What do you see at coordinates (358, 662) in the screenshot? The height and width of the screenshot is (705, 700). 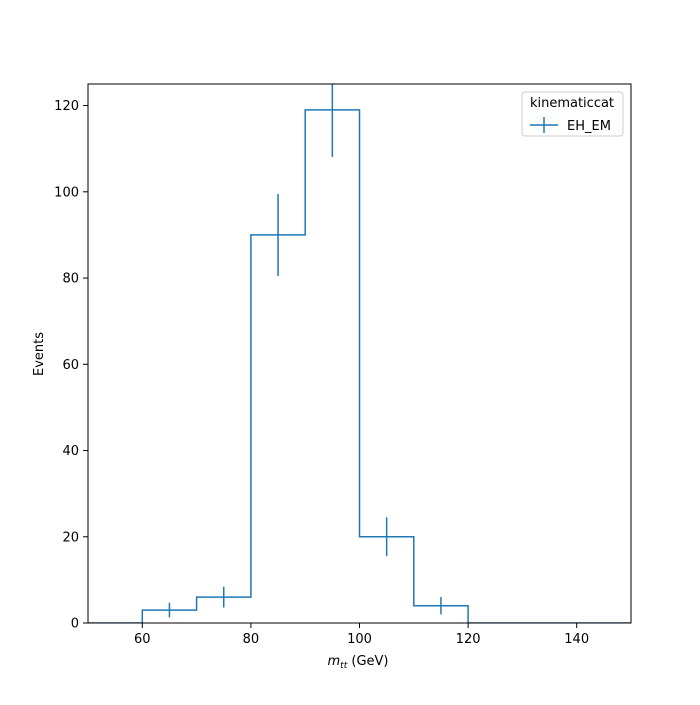 I see `x-axis-title: mtt (GeV)` at bounding box center [358, 662].